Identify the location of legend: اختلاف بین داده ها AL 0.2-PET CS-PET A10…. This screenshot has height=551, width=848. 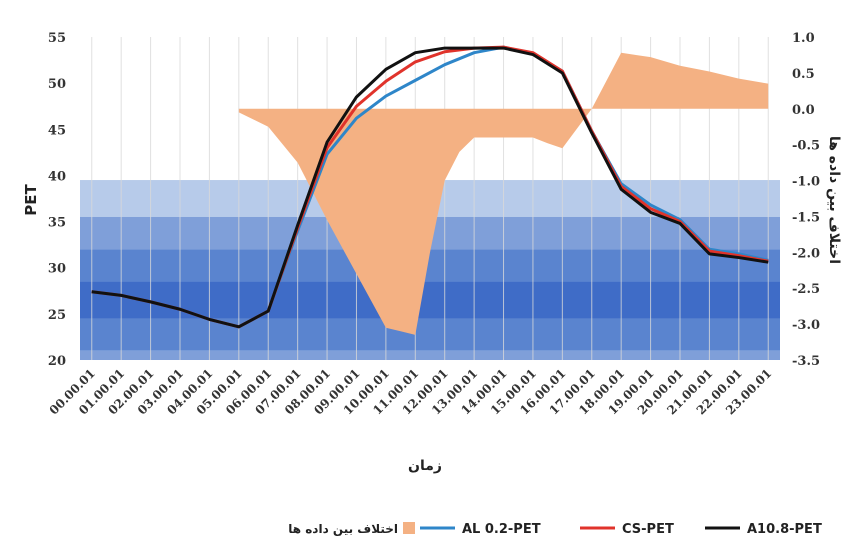
(555, 529).